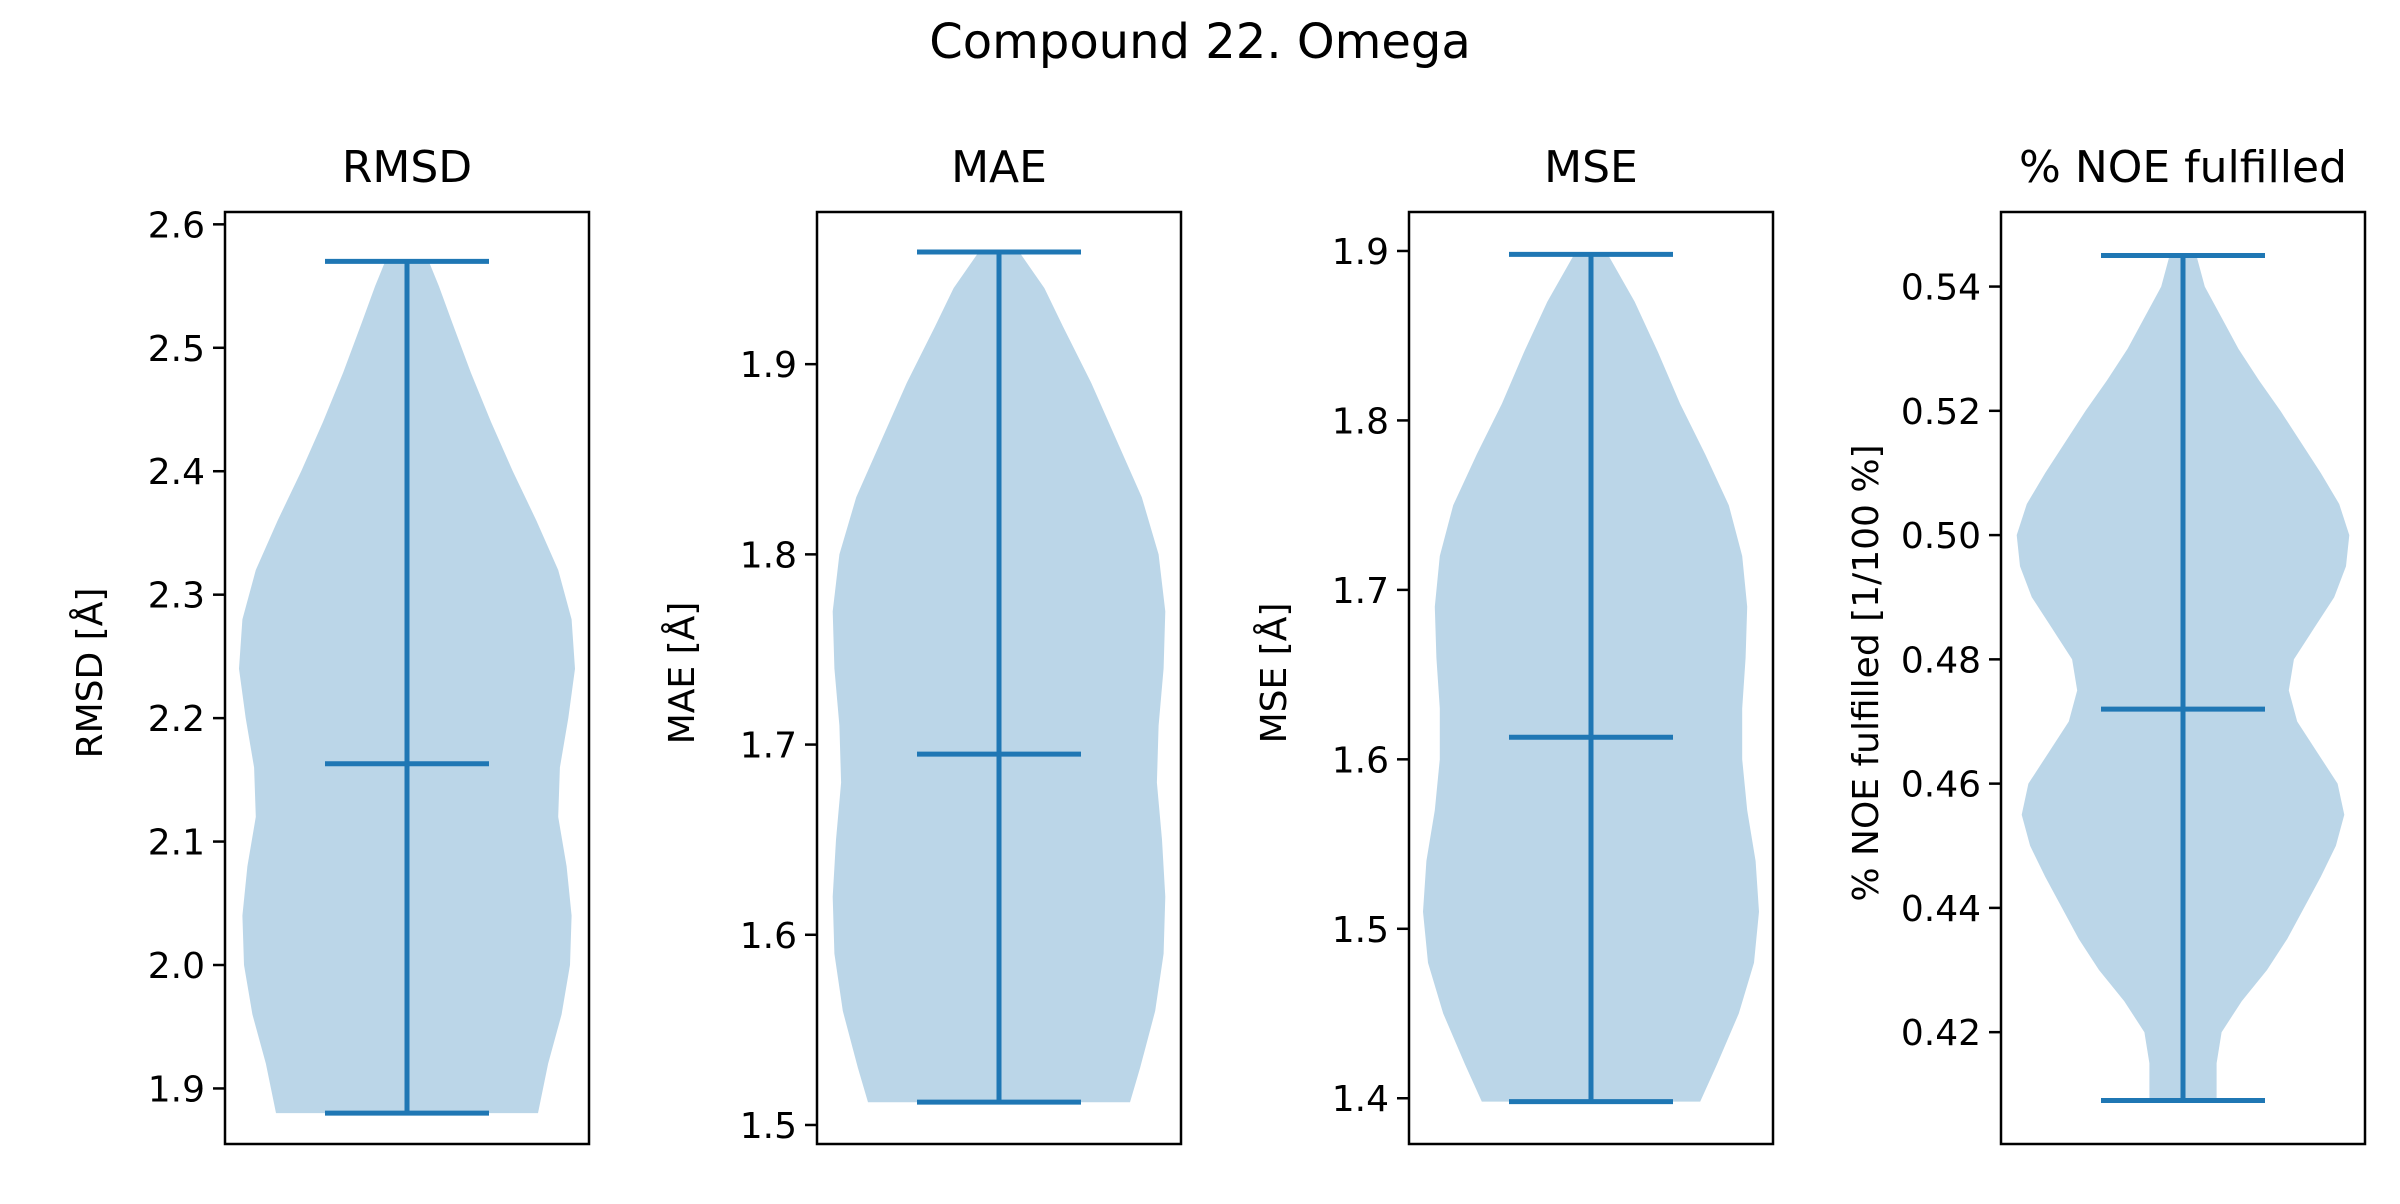  What do you see at coordinates (1941, 1033) in the screenshot?
I see `y-tick-label: 0.42` at bounding box center [1941, 1033].